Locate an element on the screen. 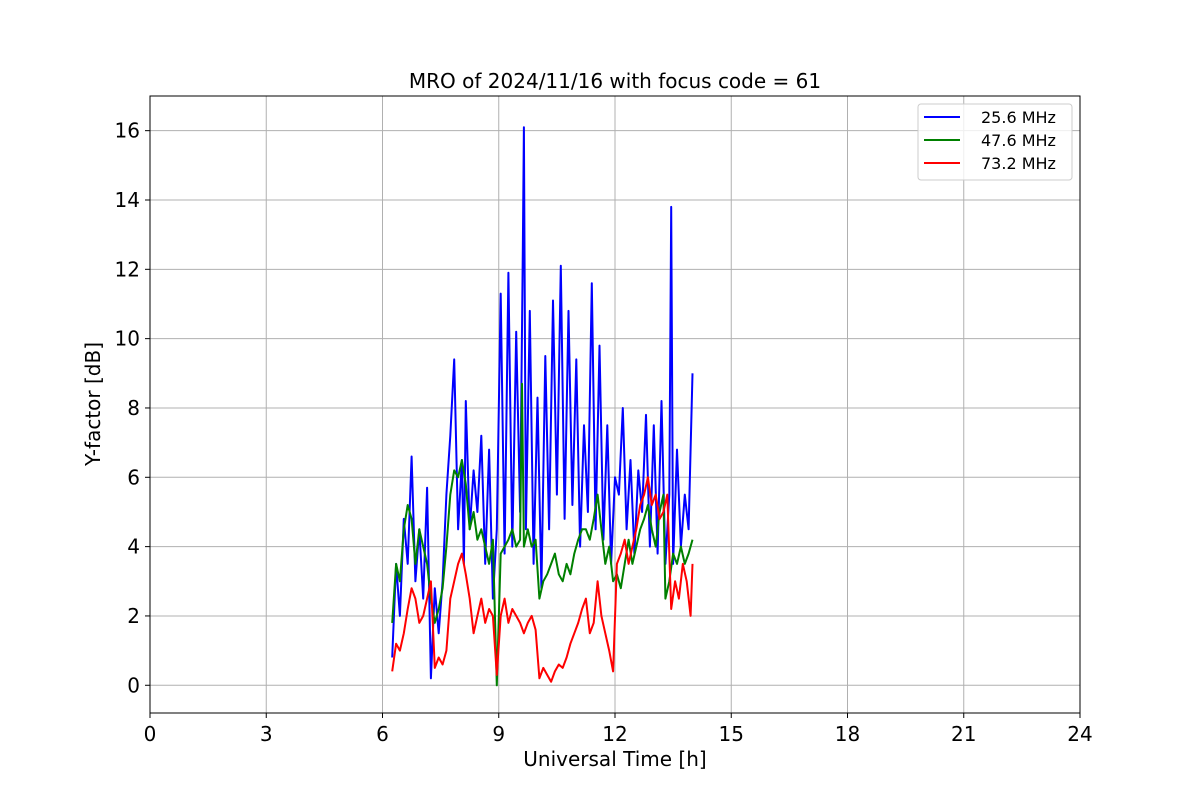  x-tick-label: 0 is located at coordinates (150, 734).